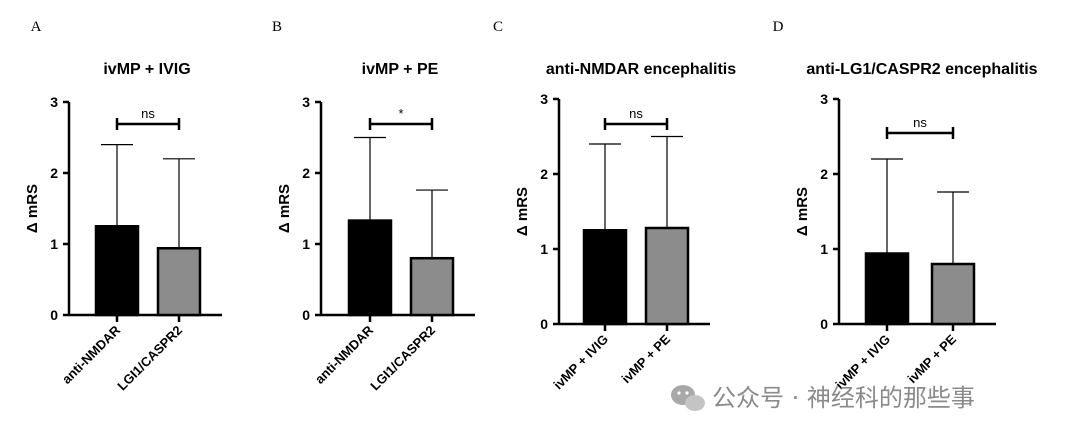  Describe the element at coordinates (778, 27) in the screenshot. I see `panel-letter: D` at that location.